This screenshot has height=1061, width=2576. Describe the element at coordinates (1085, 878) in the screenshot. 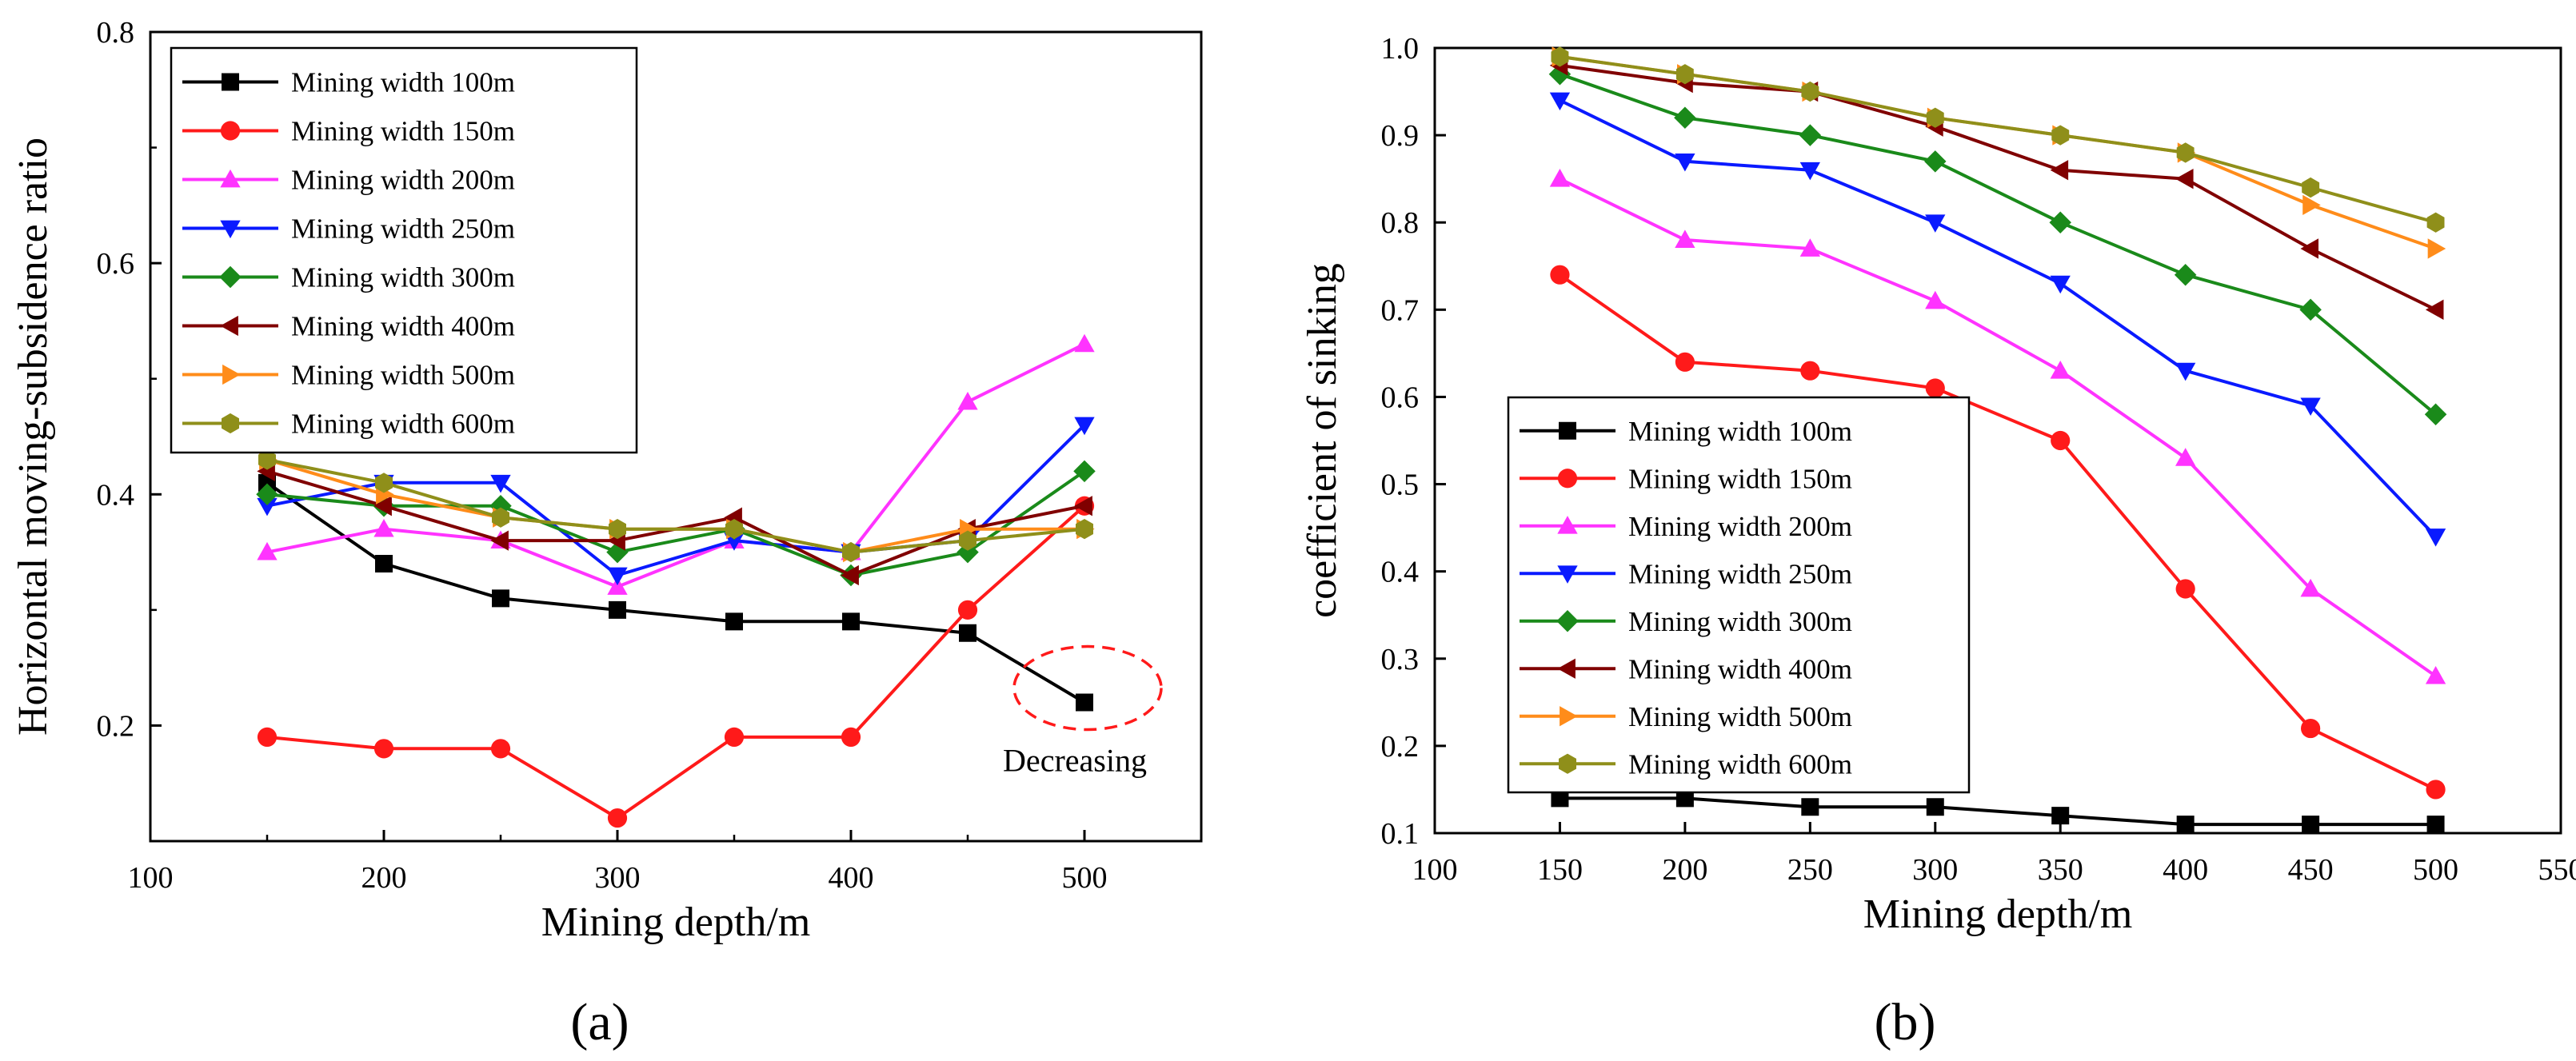

I see `x-tick-label: 500` at that location.